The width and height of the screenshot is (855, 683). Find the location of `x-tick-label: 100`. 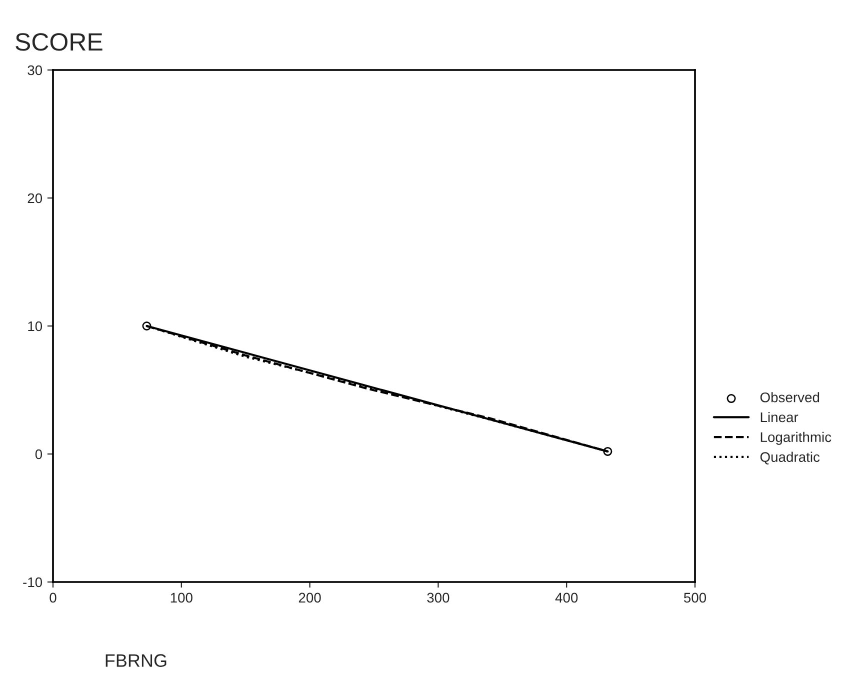

x-tick-label: 100 is located at coordinates (181, 597).